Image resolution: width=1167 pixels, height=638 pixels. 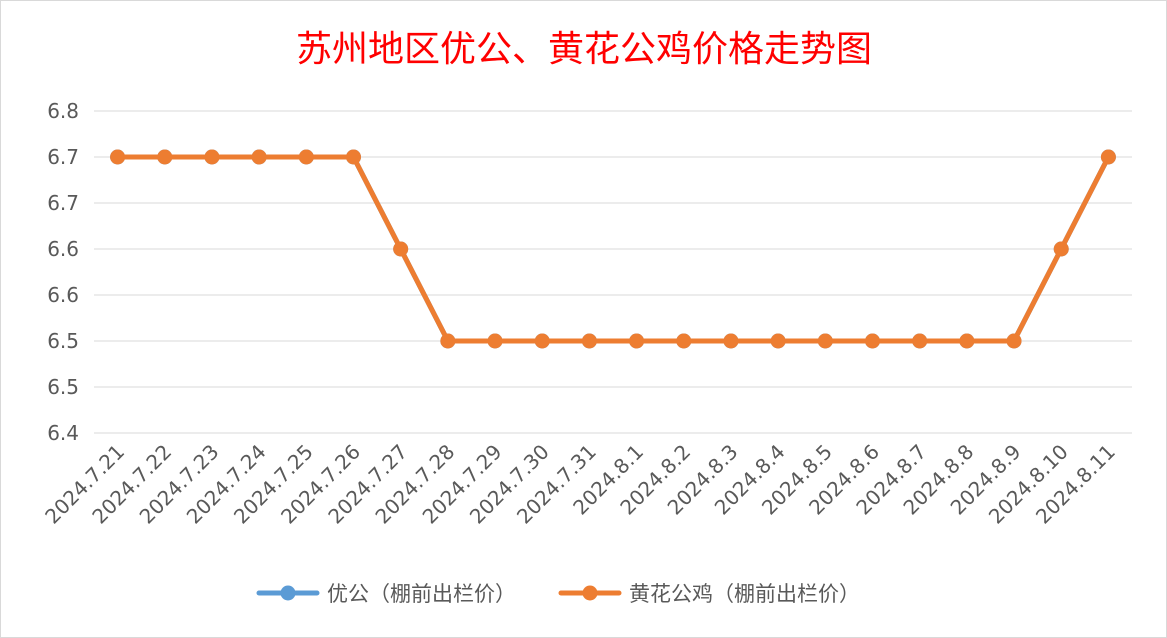 What do you see at coordinates (744, 594) in the screenshot?
I see `legend-label: 黄花公鸡（棚前出栏价）` at bounding box center [744, 594].